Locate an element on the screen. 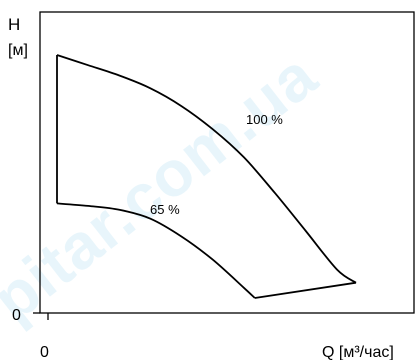 The height and width of the screenshot is (360, 415). series-label-100: 100 % is located at coordinates (264, 119).